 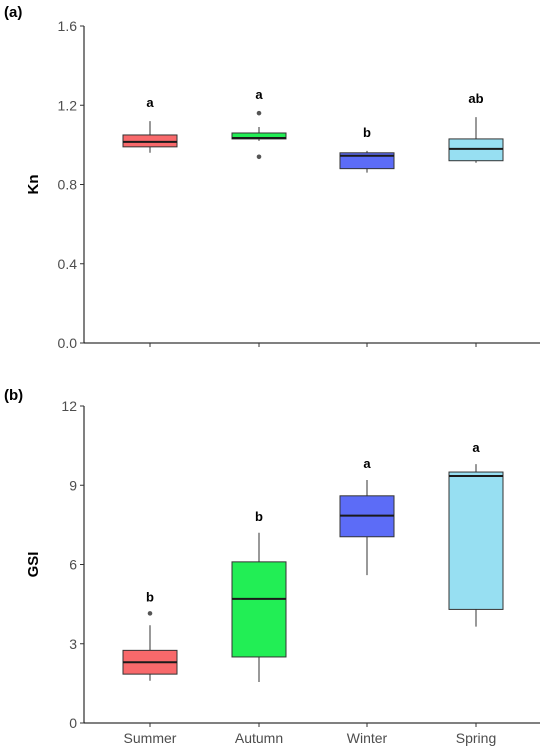 What do you see at coordinates (68, 185) in the screenshot?
I see `y-tick-label: 0.8` at bounding box center [68, 185].